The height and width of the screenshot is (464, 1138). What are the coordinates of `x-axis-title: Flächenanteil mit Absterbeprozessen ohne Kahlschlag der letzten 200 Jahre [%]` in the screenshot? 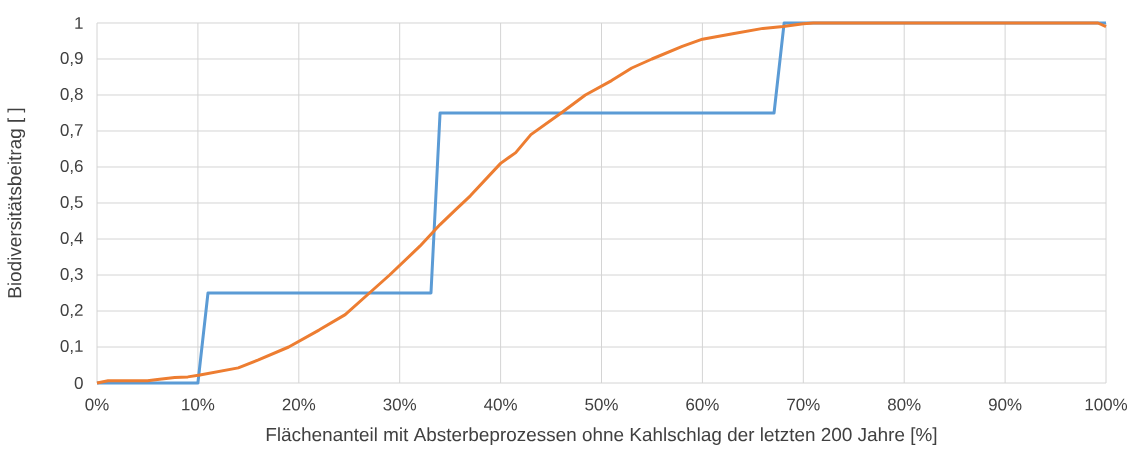 It's located at (601, 436).